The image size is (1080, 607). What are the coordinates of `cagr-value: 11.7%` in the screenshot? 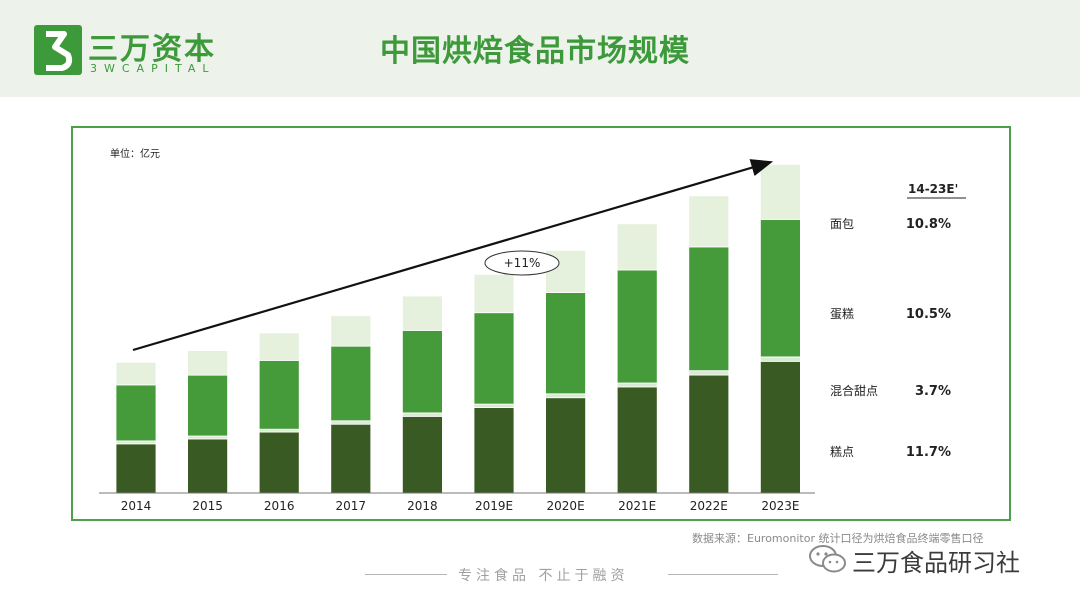 It's located at (928, 452).